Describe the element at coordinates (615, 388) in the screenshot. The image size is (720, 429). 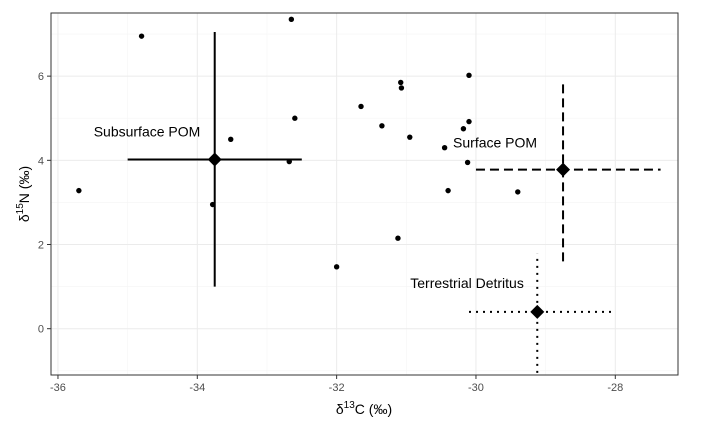
I see `x-axis-tick-label: -28` at that location.